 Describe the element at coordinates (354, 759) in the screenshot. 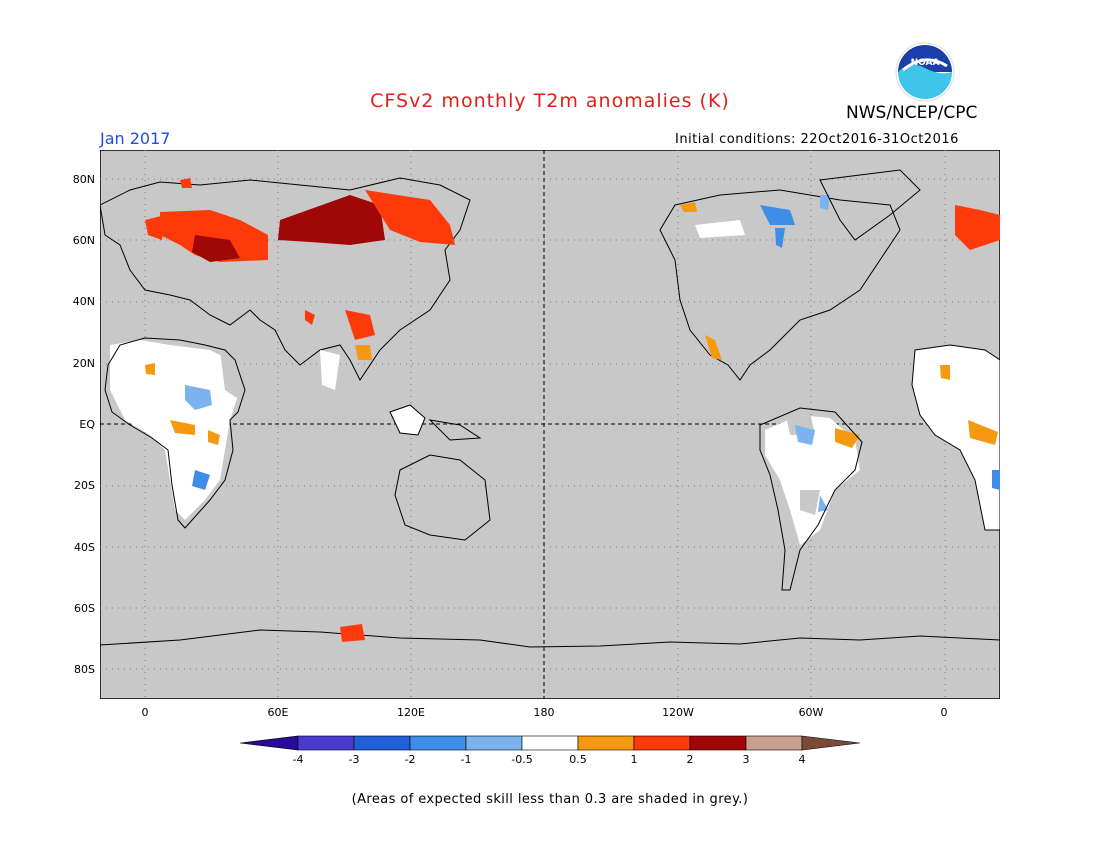

I see `colorbar-label: -3` at that location.